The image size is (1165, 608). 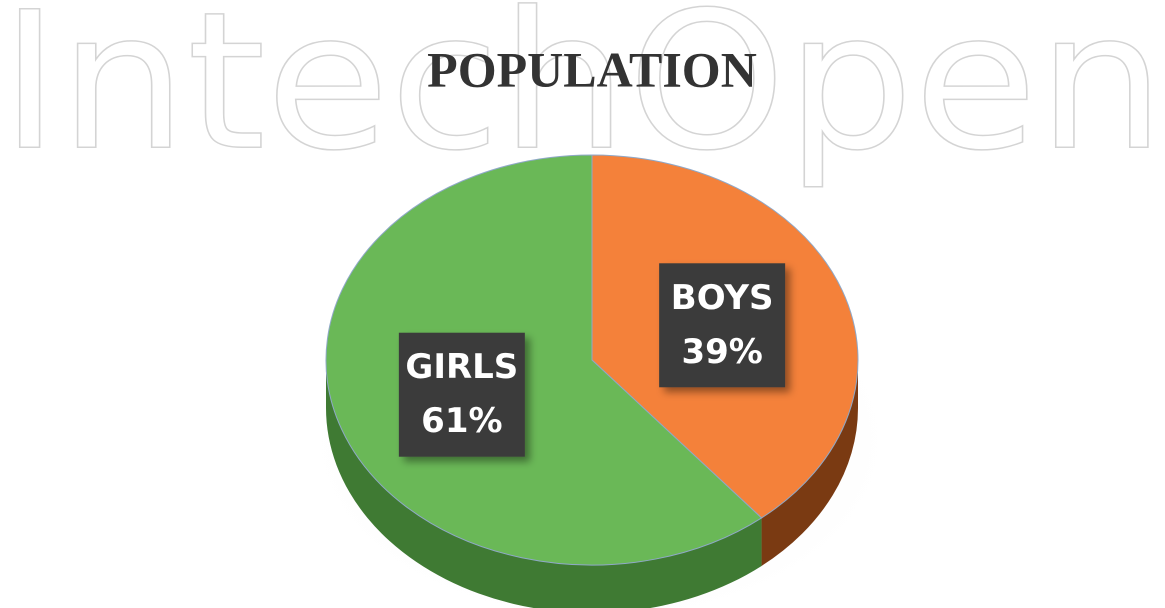 I want to click on label-value: 39%, so click(x=721, y=352).